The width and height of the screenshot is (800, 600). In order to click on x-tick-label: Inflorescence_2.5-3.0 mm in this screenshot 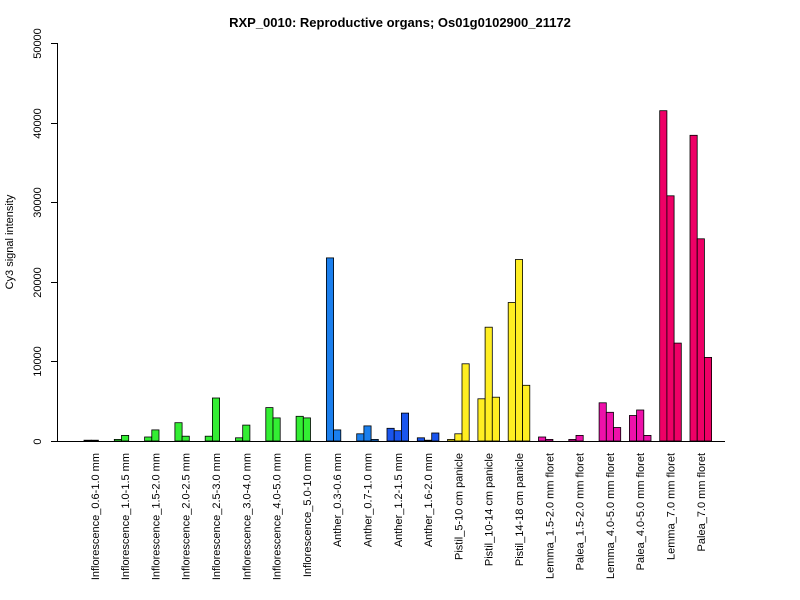, I will do `click(217, 516)`.